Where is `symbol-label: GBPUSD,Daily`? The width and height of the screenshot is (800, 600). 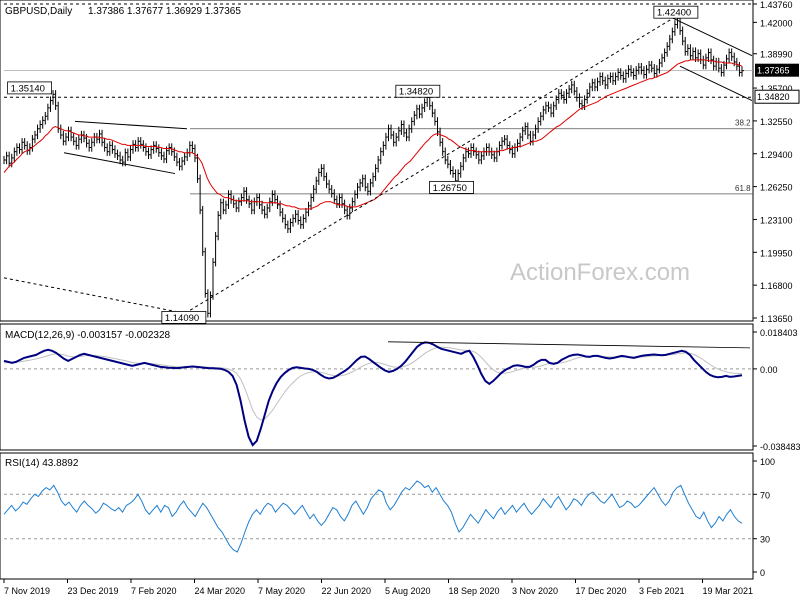 symbol-label: GBPUSD,Daily is located at coordinates (38, 11).